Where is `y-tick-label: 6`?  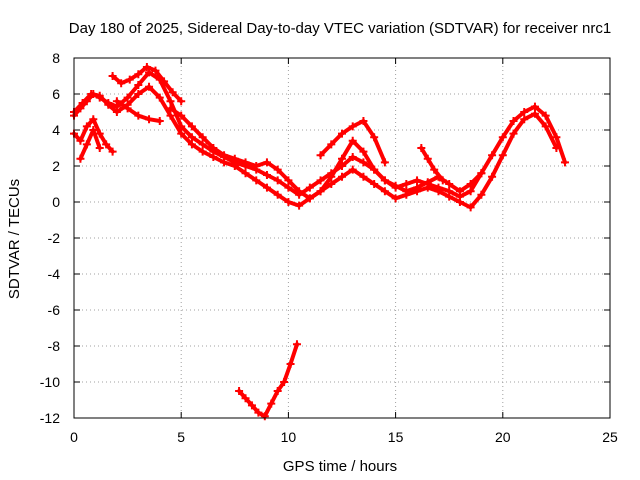 y-tick-label: 6 is located at coordinates (56, 94).